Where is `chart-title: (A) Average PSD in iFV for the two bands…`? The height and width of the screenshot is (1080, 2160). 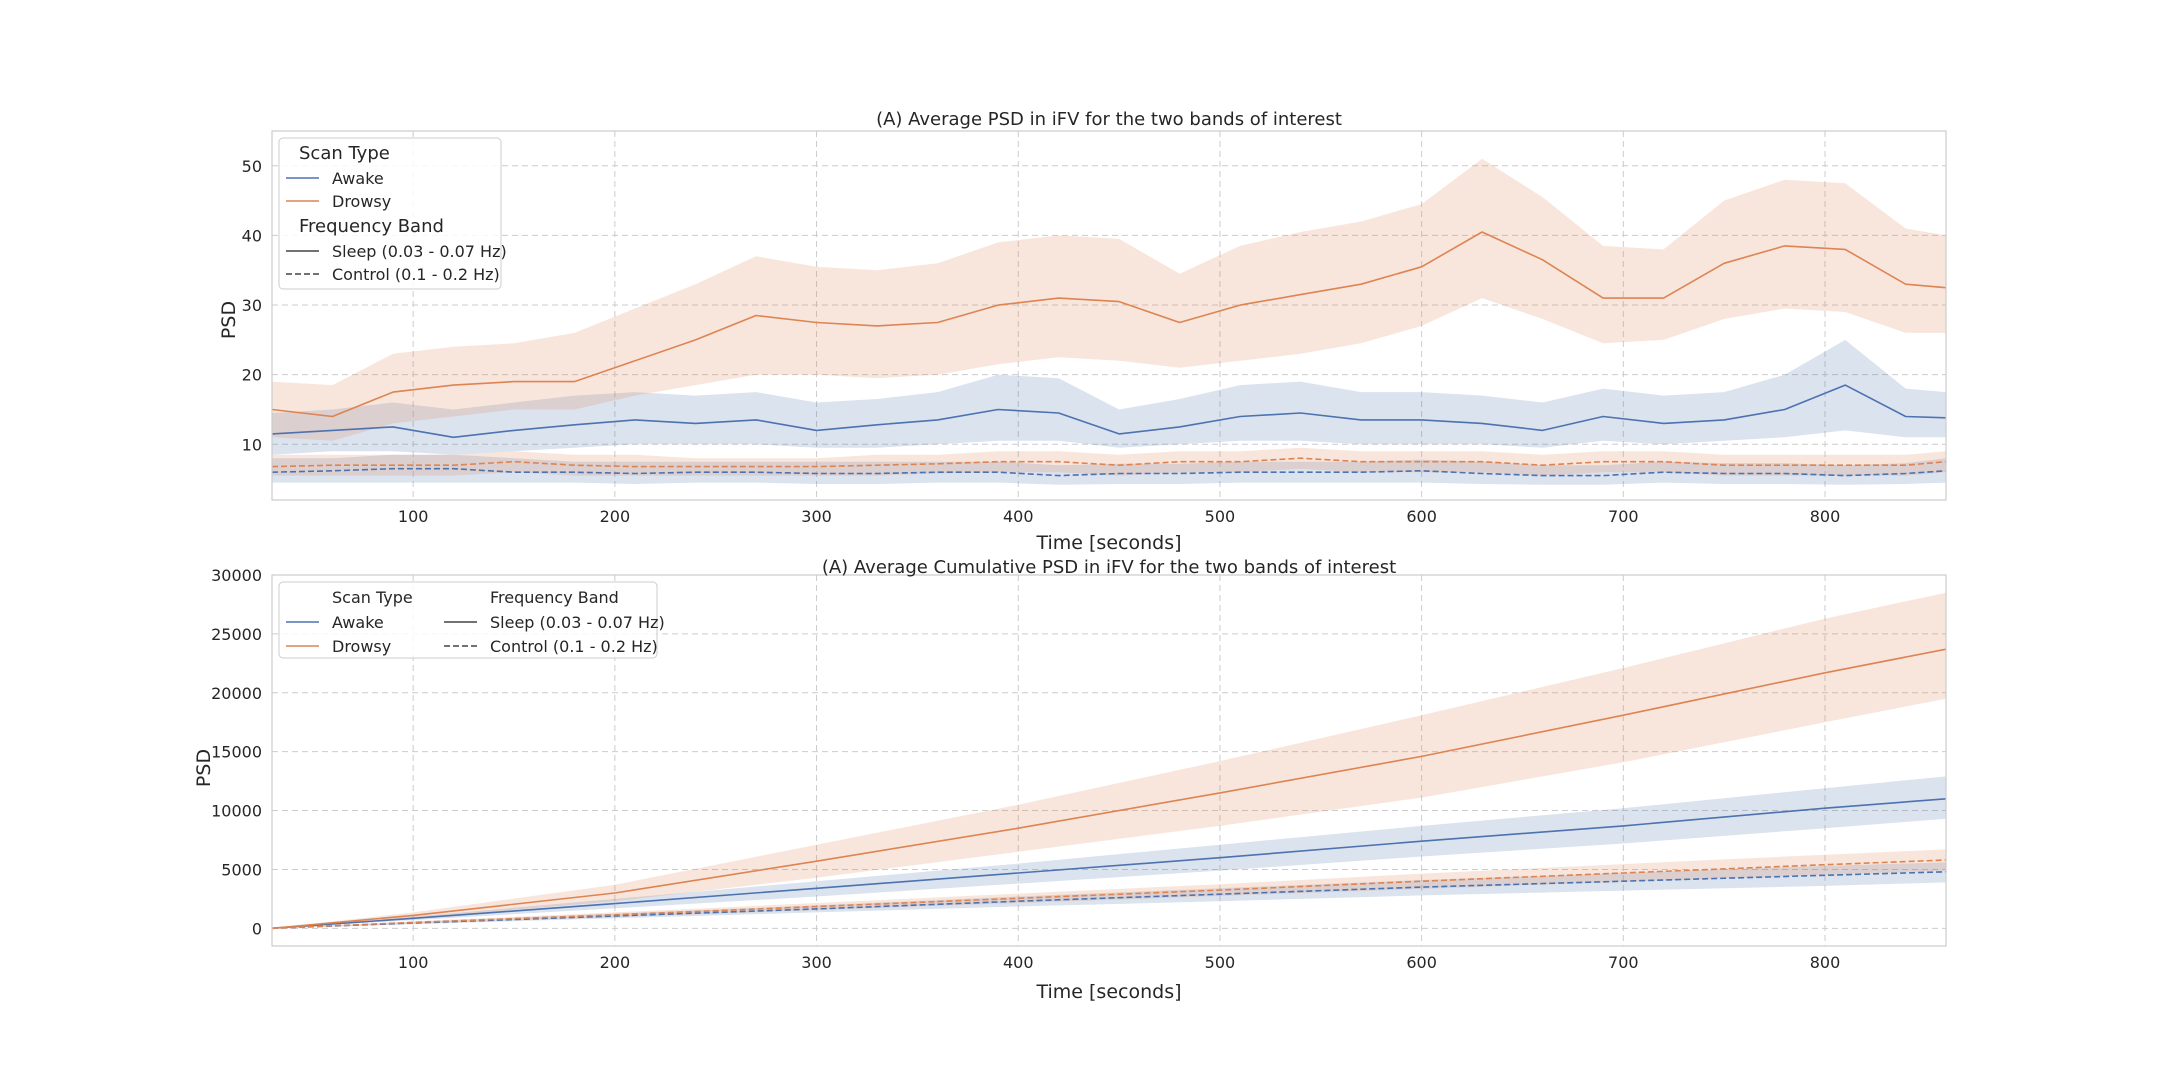
chart-title: (A) Average PSD in iFV for the two bands… is located at coordinates (1109, 119).